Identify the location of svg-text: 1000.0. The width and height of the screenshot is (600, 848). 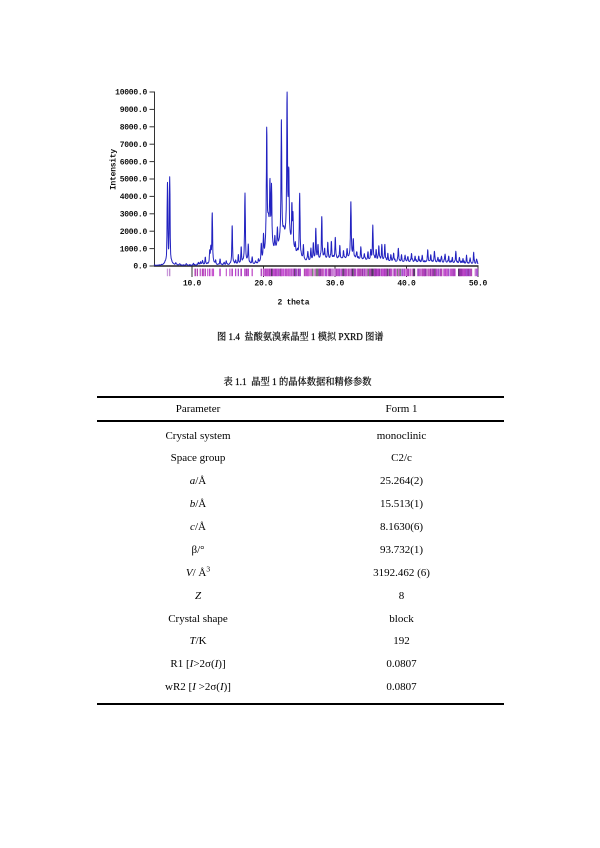
(134, 249).